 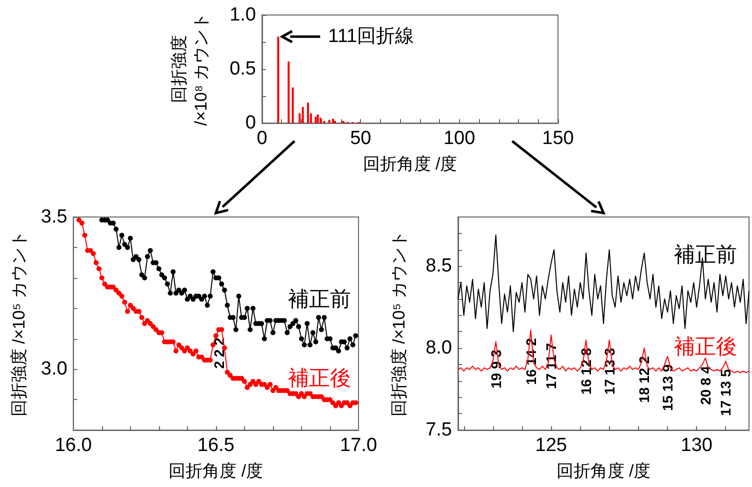 What do you see at coordinates (54, 369) in the screenshot?
I see `y-tick-label: 3.0` at bounding box center [54, 369].